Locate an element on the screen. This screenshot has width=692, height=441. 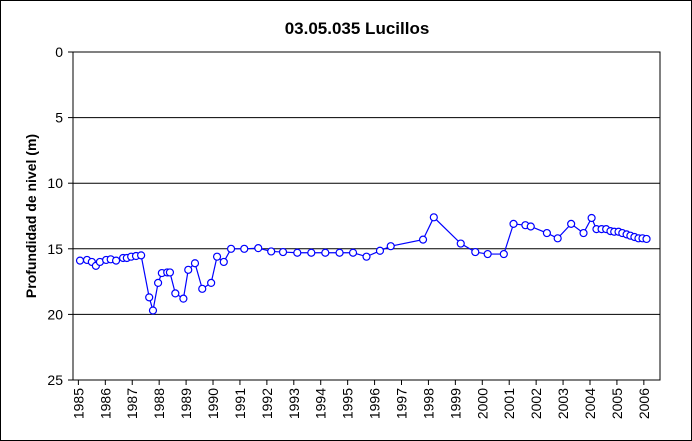
y-tick-label: 10 is located at coordinates (55, 183).